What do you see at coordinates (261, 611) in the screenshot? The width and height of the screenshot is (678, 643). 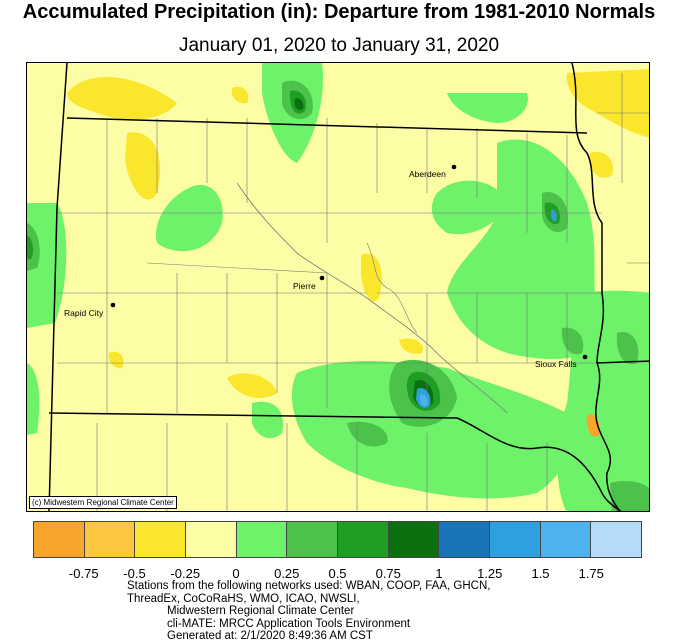 I see `footer-line: Midwestern Regional Climate Center` at bounding box center [261, 611].